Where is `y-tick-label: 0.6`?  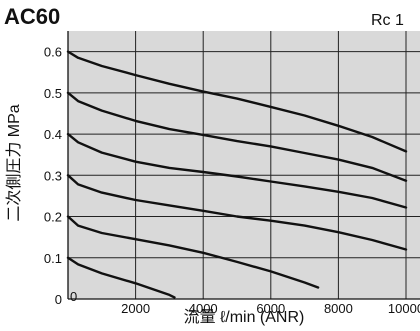 y-tick-label: 0.6 is located at coordinates (53, 52).